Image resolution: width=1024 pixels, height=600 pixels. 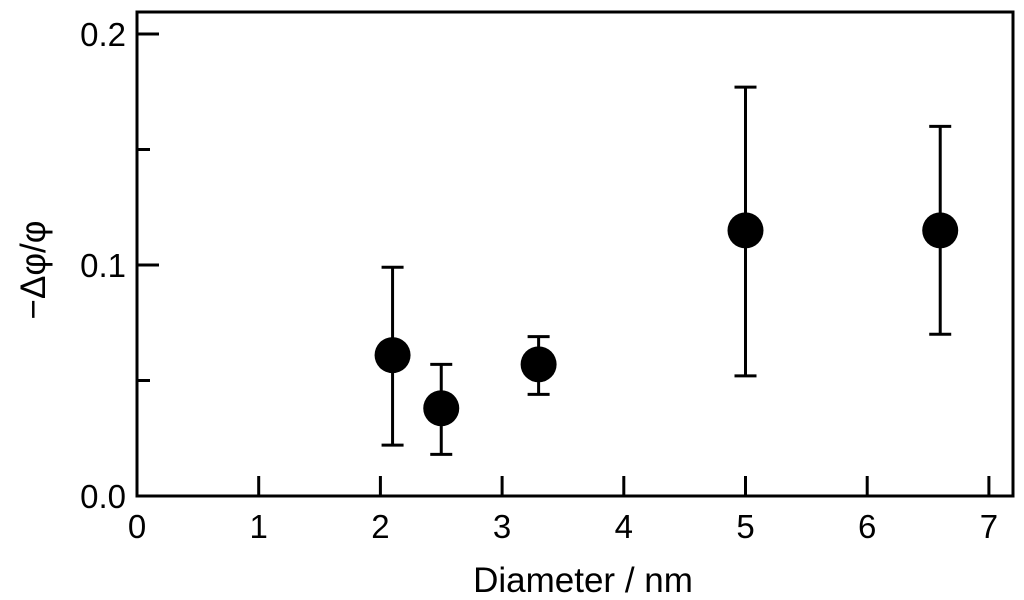 I want to click on y-tick-labels: 0.0 0.1 0.2, so click(x=103, y=265).